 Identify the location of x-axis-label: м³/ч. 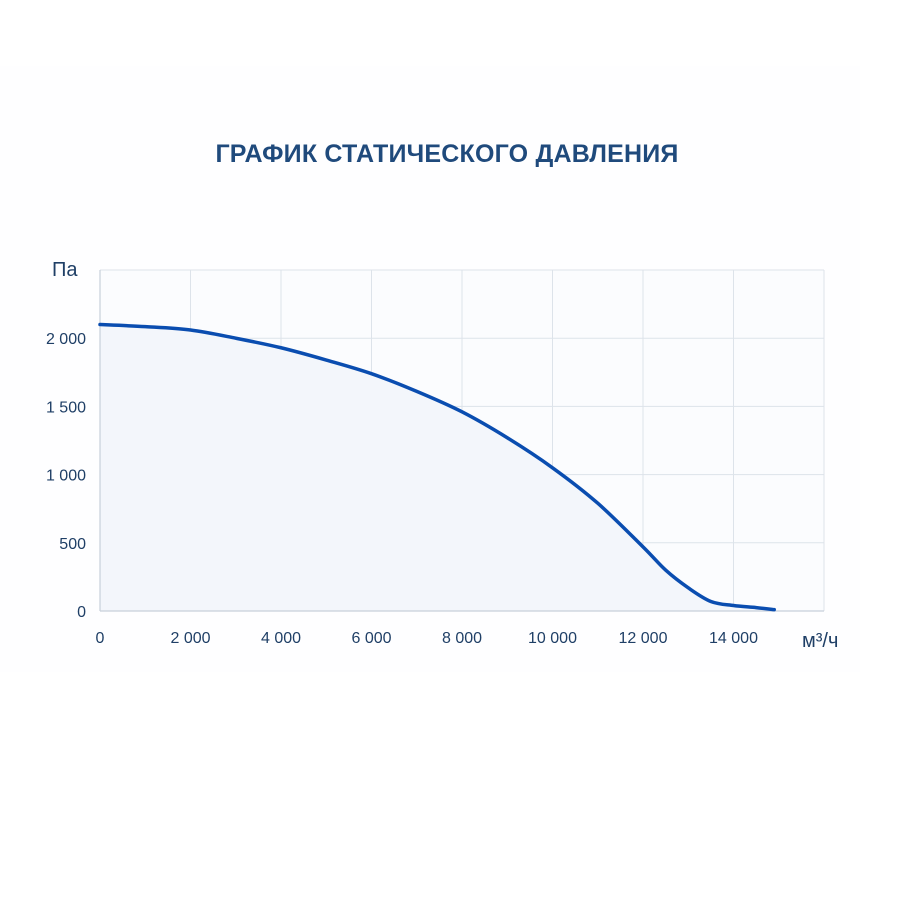
(820, 641).